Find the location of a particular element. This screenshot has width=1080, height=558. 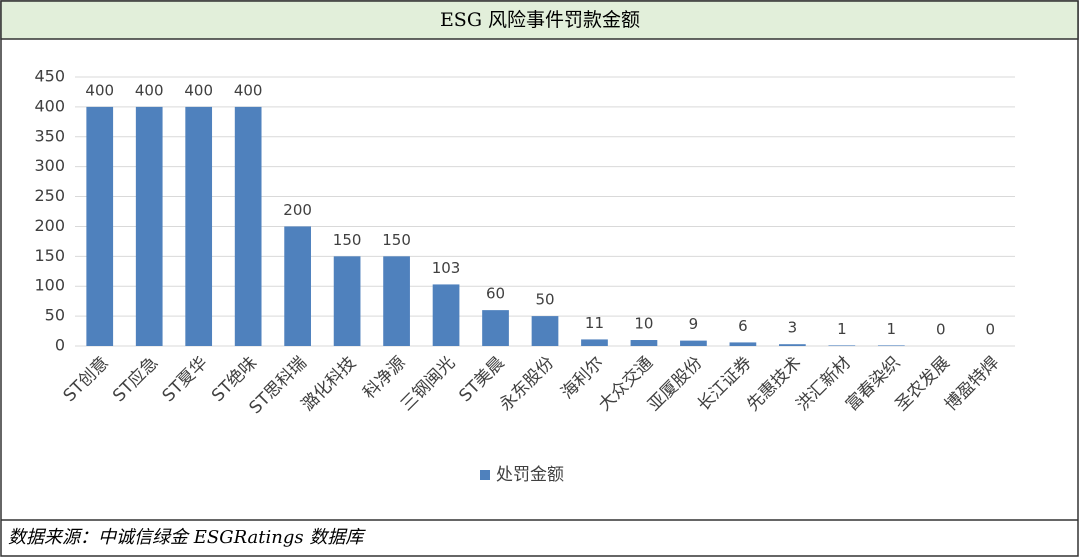

y-tick-label: 100 is located at coordinates (49, 285).